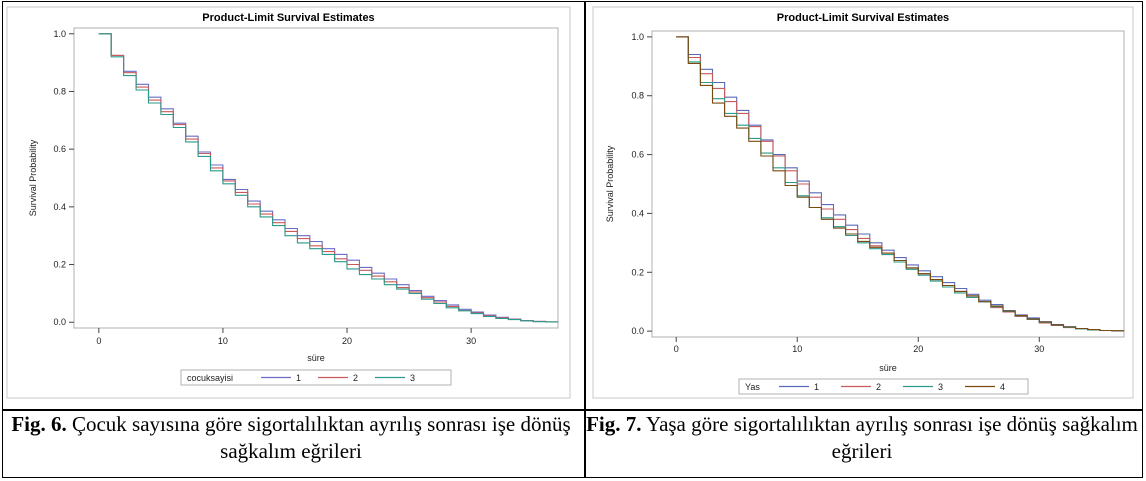  Describe the element at coordinates (572, 410) in the screenshot. I see `table-divider-horizontal` at that location.